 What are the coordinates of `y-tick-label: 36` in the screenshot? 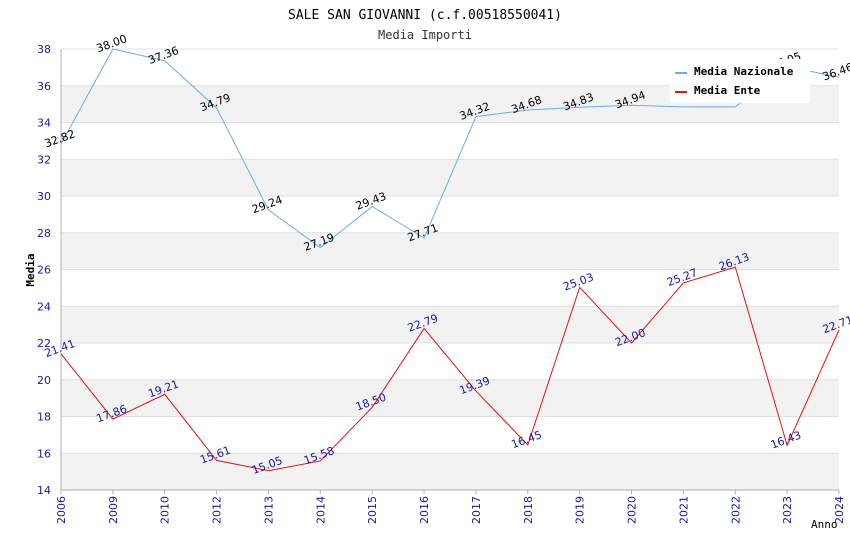 It's located at (44, 86).